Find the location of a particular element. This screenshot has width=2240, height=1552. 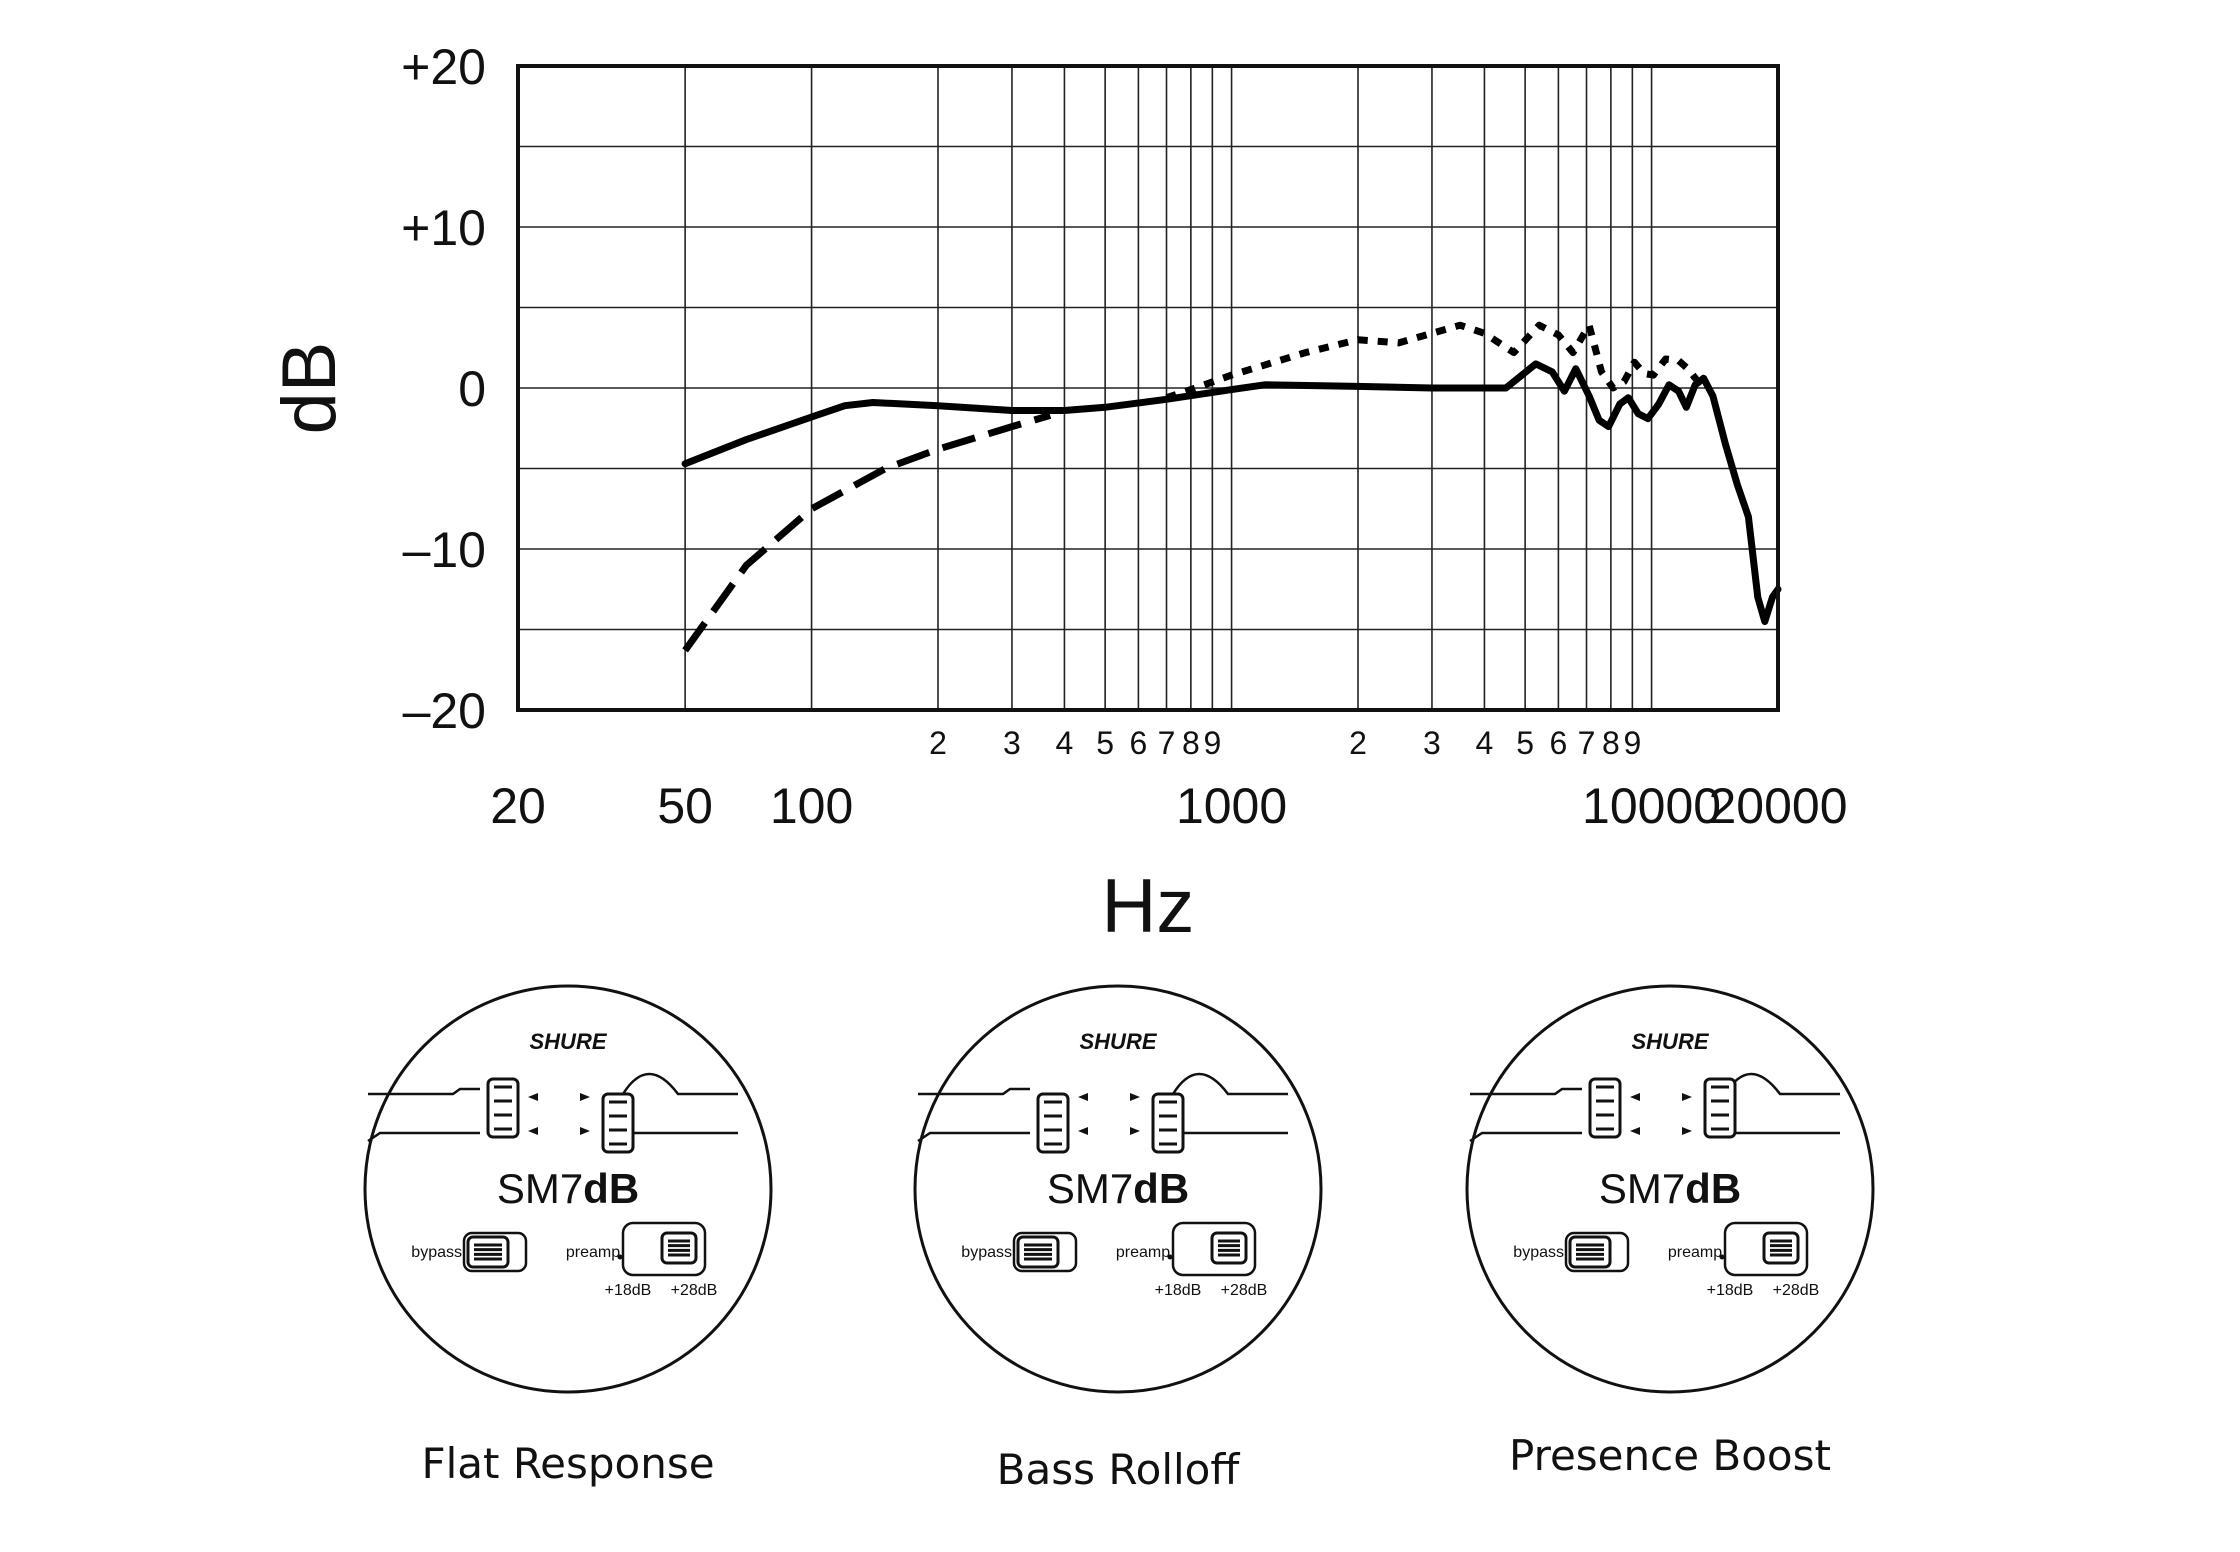

response-curve-dotted is located at coordinates (1432, 361).